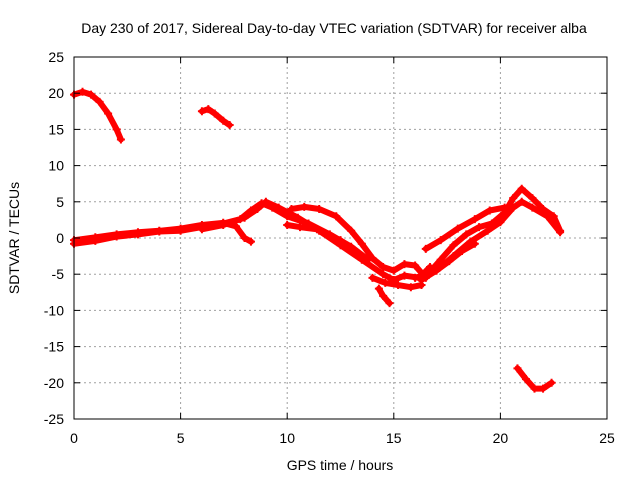 The image size is (640, 480). Describe the element at coordinates (394, 438) in the screenshot. I see `x-tick-label: 15` at that location.